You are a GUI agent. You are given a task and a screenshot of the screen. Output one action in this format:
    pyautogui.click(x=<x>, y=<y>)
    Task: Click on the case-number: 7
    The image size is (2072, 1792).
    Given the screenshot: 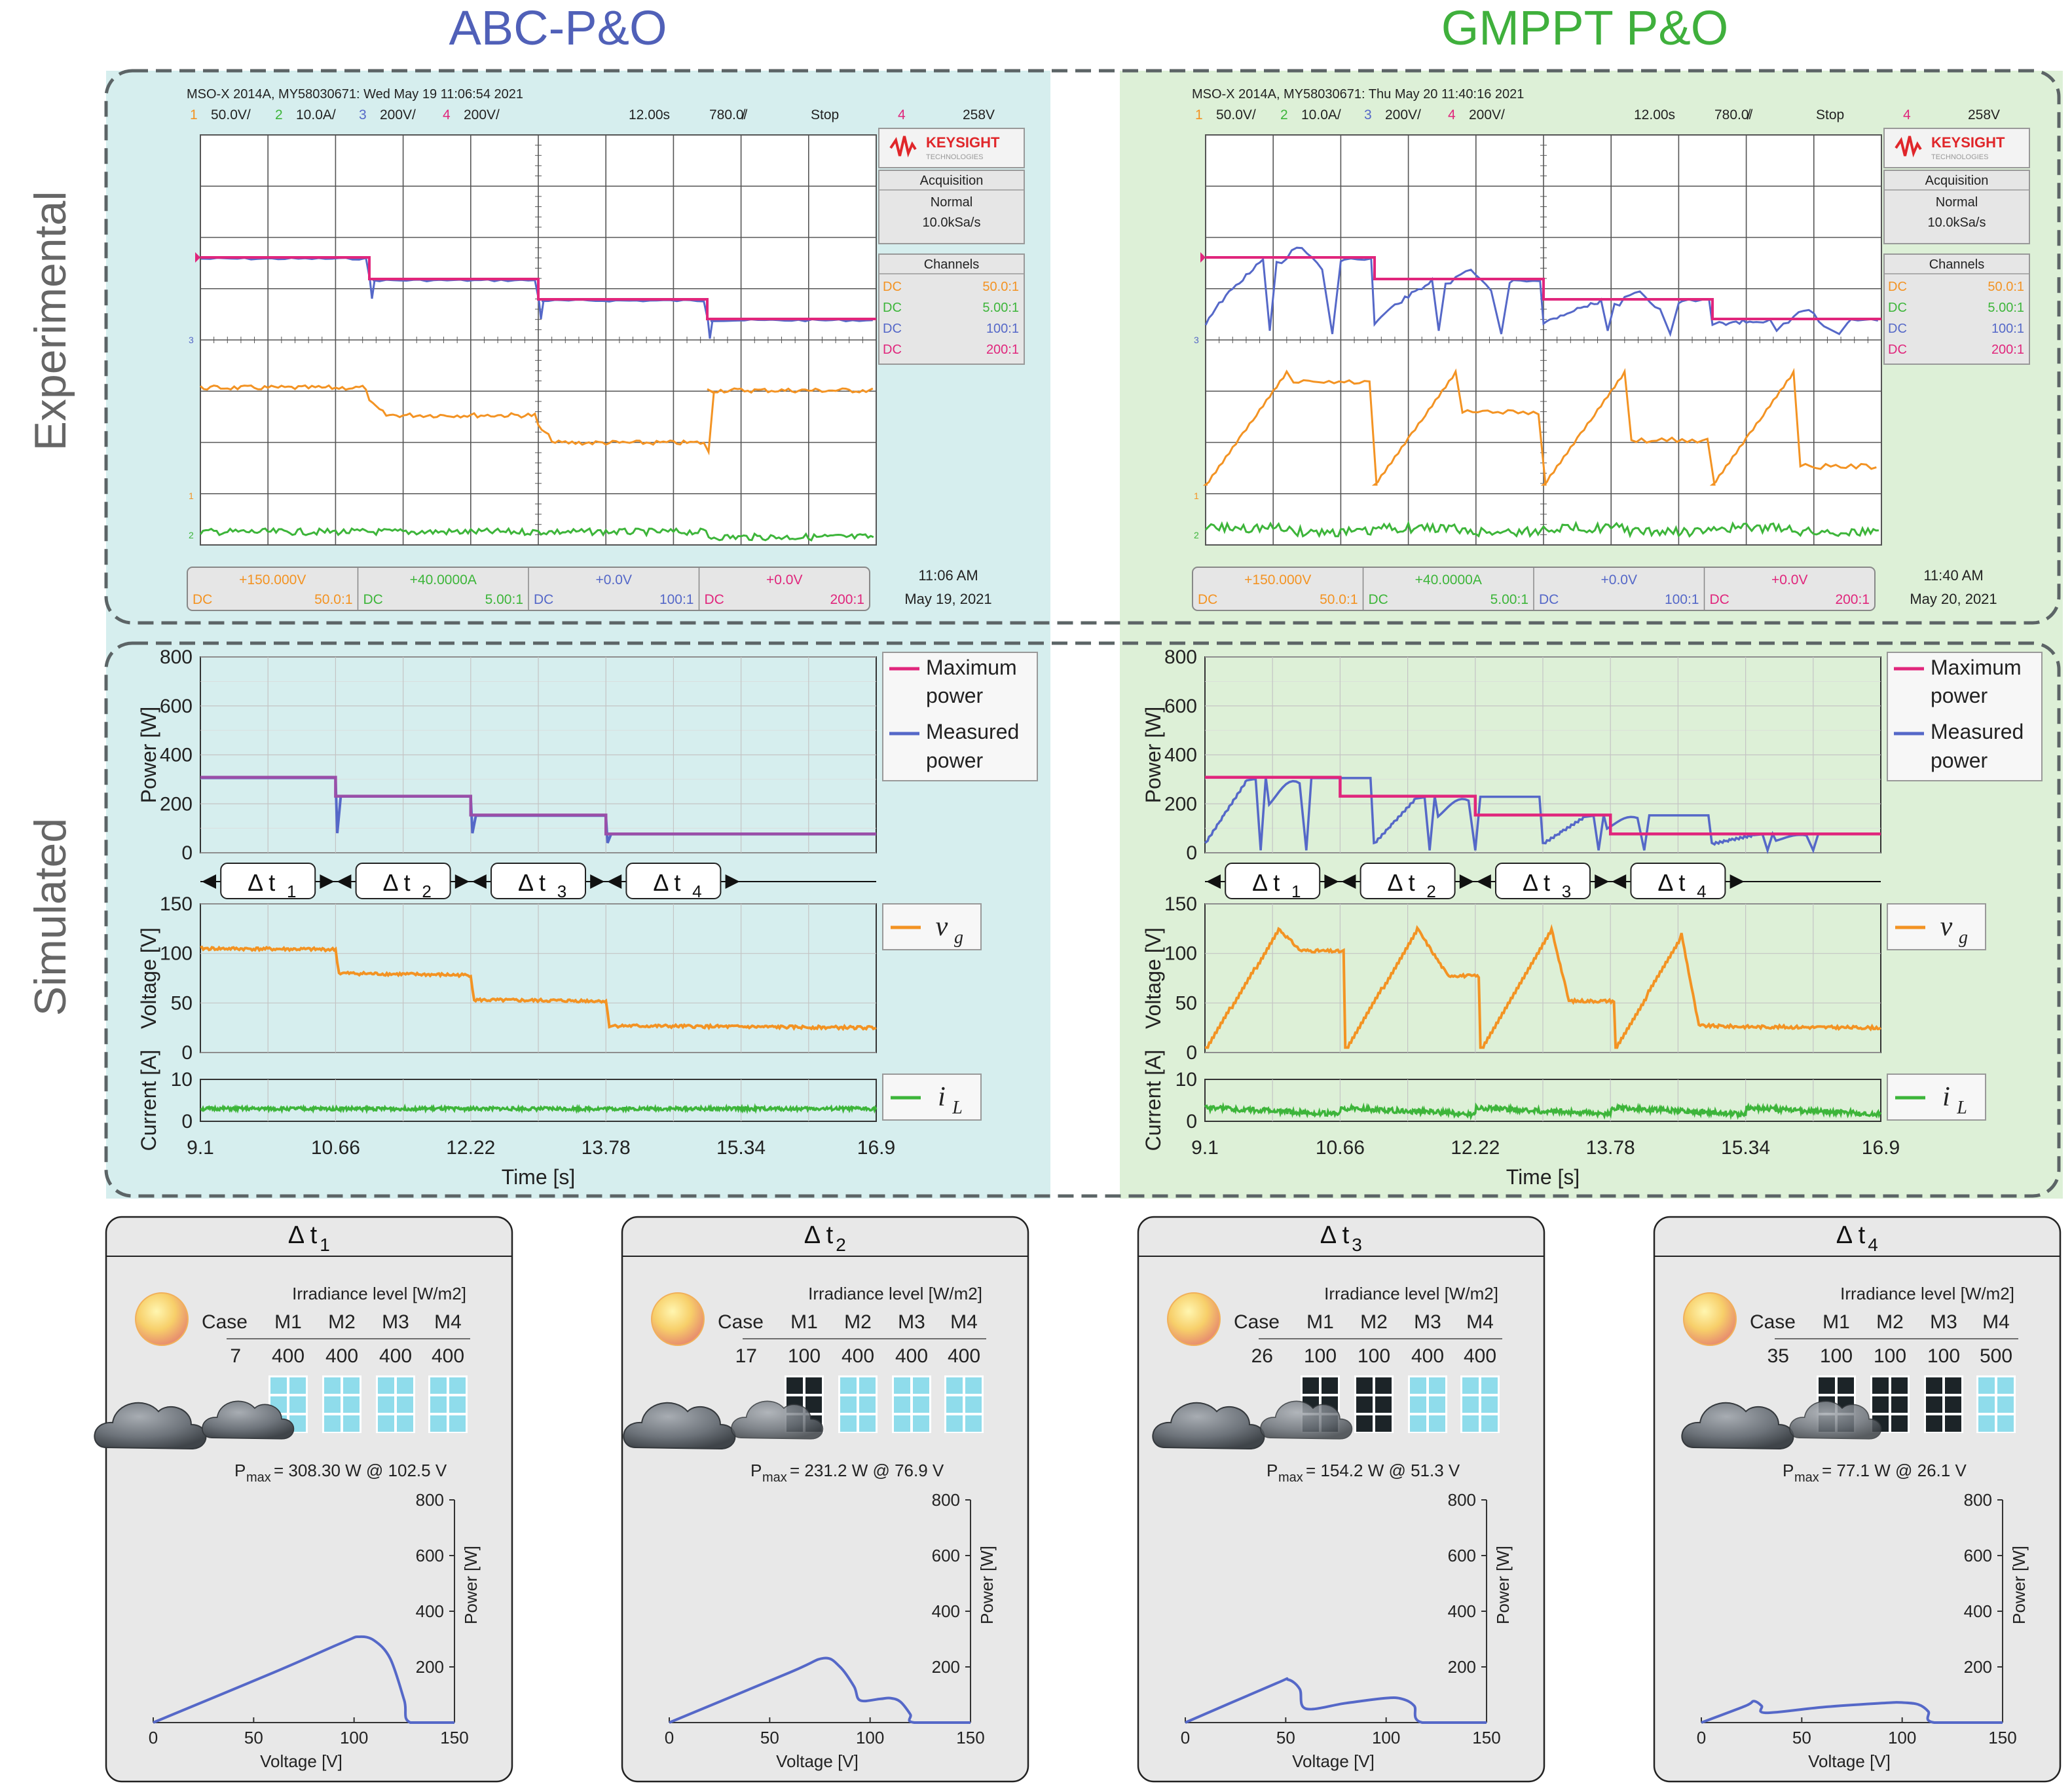 What is the action you would take?
    pyautogui.click(x=235, y=1356)
    